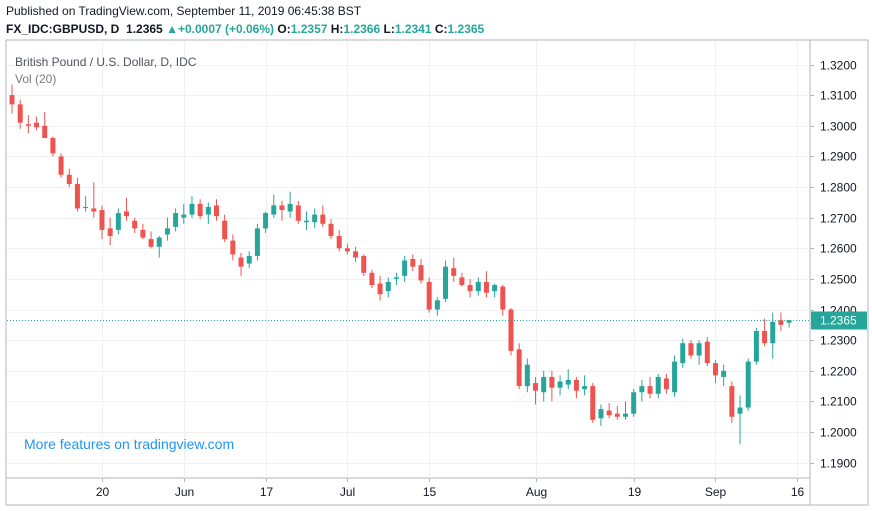 This screenshot has width=872, height=511. Describe the element at coordinates (413, 29) in the screenshot. I see `low-value: 1.2341` at that location.